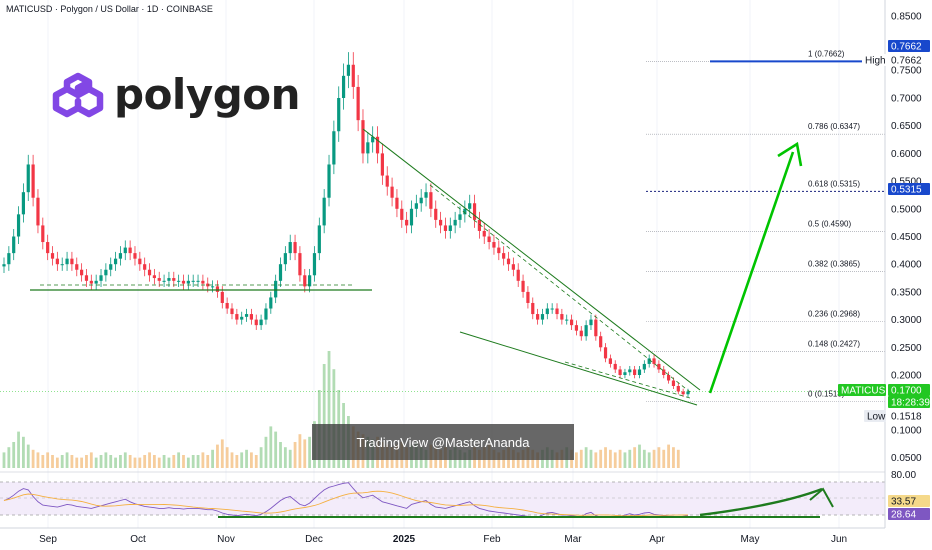  I want to click on y-tick-label: 0.4500, so click(906, 237).